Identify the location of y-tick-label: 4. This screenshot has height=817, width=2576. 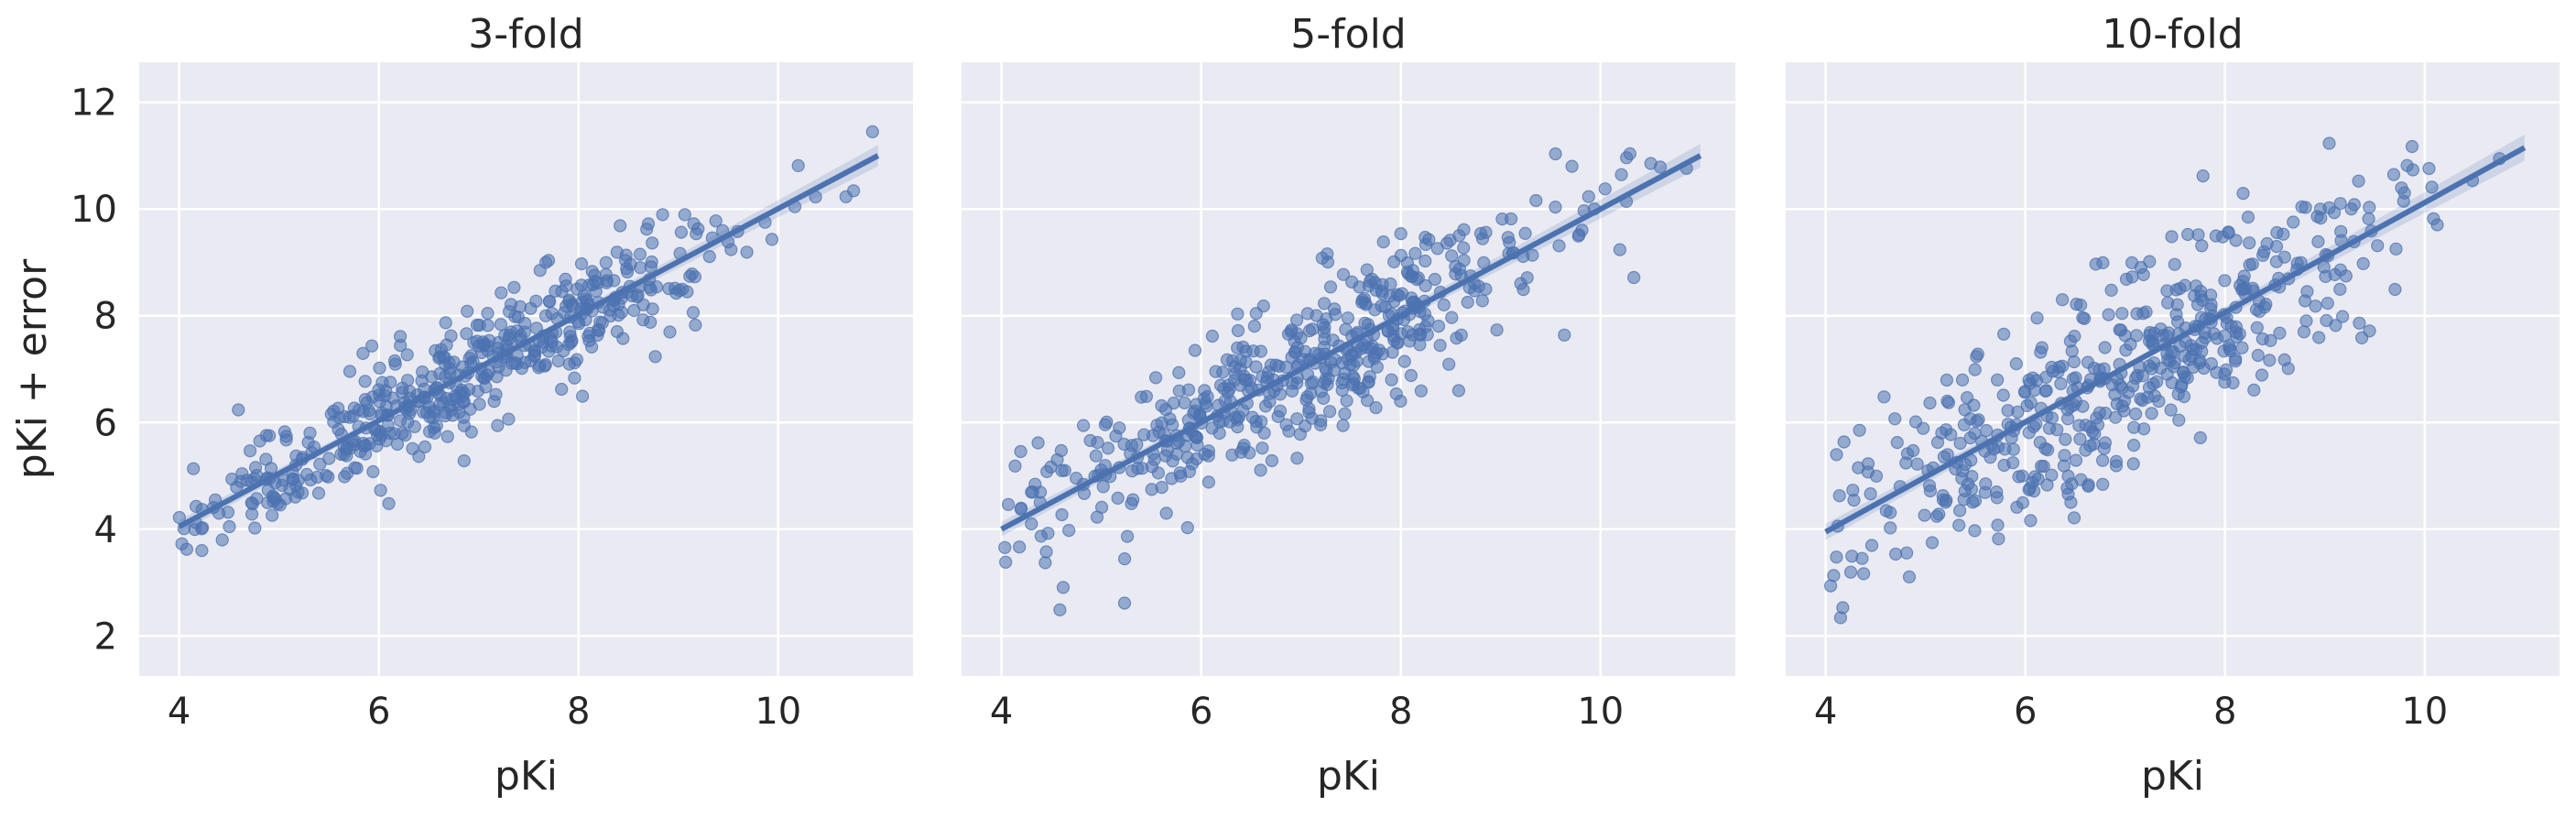
(105, 530).